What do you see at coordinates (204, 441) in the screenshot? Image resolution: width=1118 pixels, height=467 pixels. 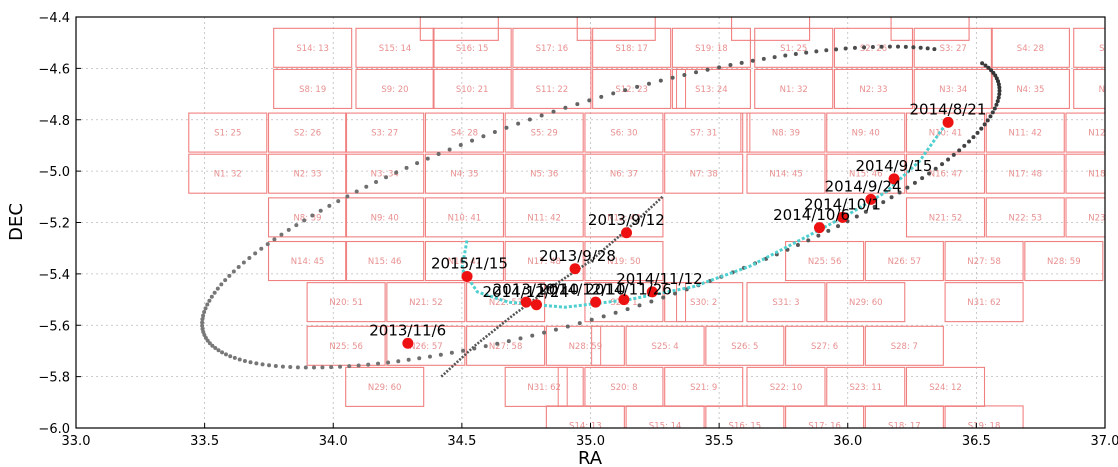 I see `x-tick-label: 33.5` at bounding box center [204, 441].